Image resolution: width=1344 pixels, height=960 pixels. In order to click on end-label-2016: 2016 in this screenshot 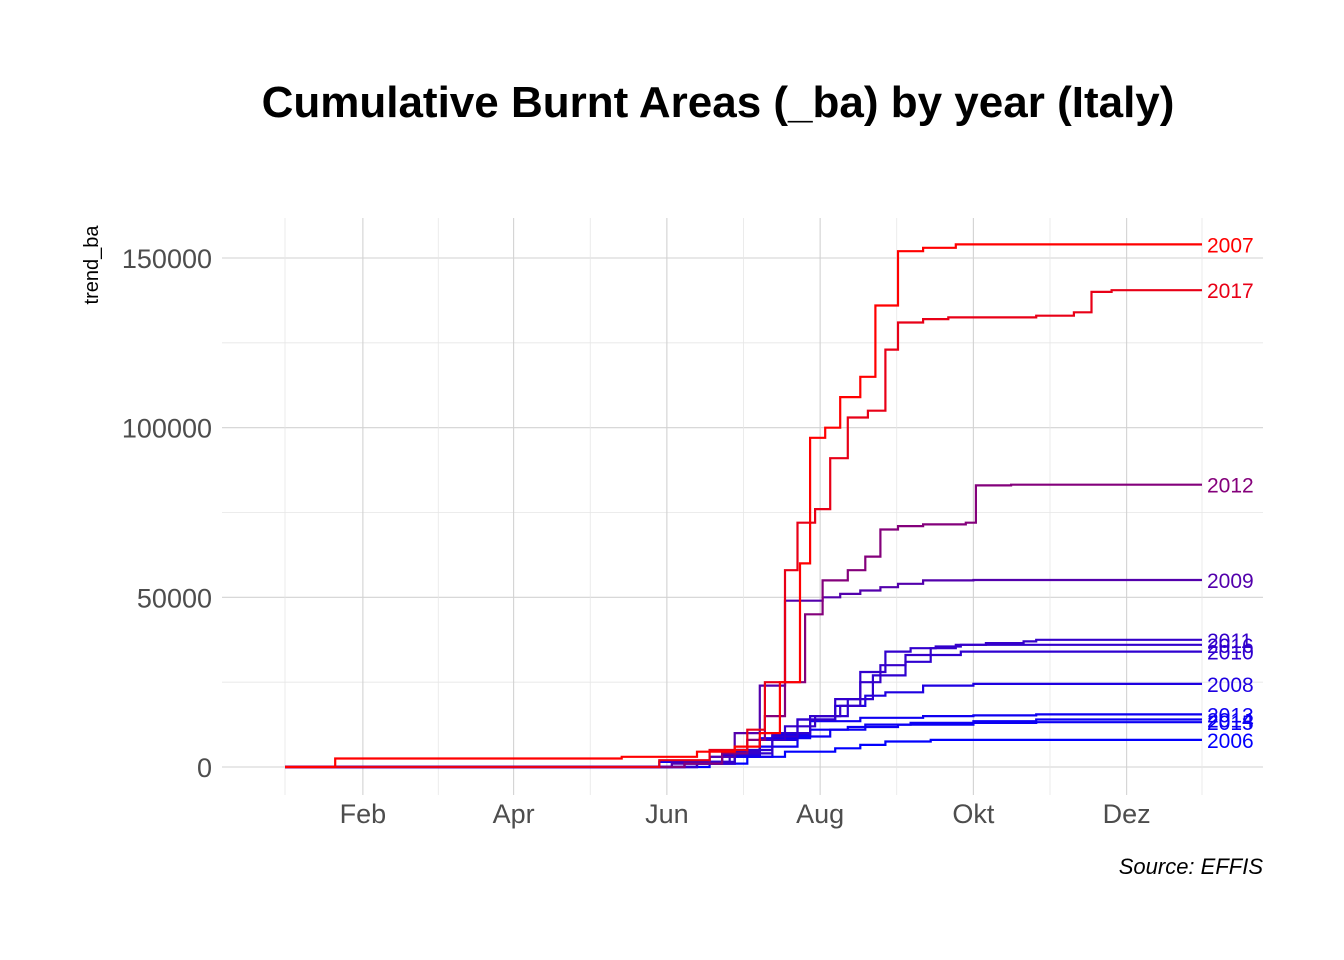, I will do `click(1230, 646)`.